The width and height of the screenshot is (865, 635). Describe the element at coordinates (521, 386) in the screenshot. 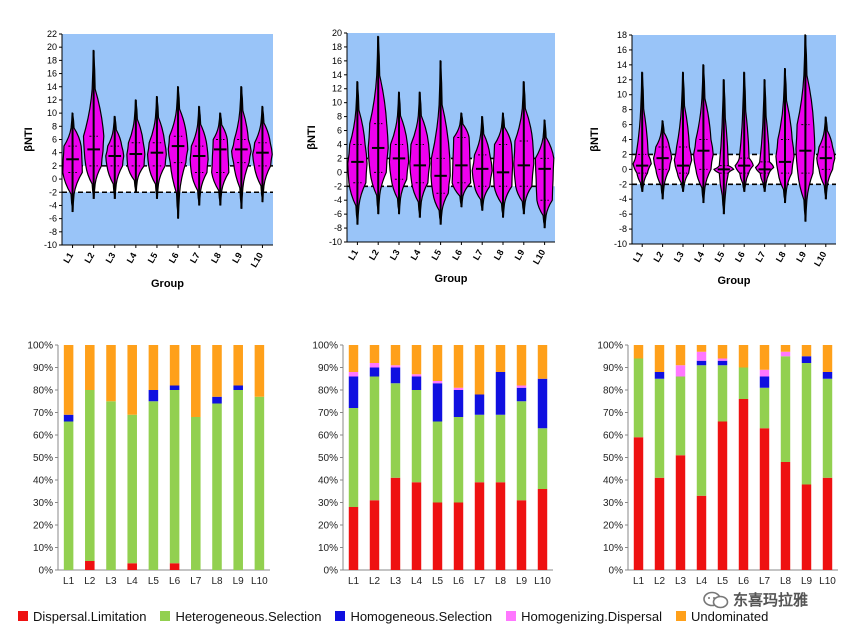

I see `bar-segment-L9-homogenizing-dispersal` at that location.